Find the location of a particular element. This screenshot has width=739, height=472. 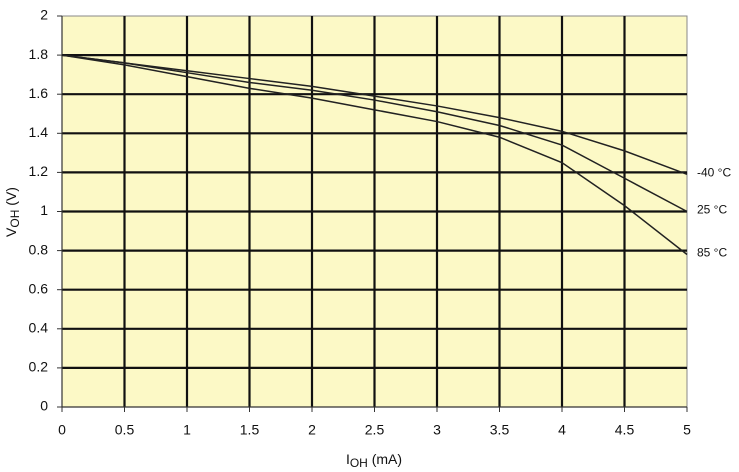

y-axis-label-main: V is located at coordinates (11, 232).